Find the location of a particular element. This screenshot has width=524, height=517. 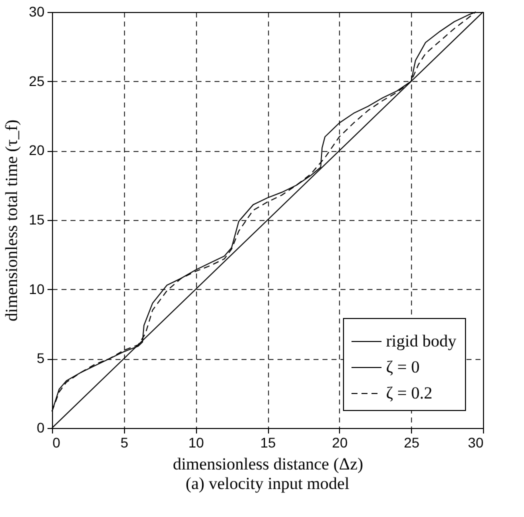

x-tick-label: 25 is located at coordinates (412, 442).